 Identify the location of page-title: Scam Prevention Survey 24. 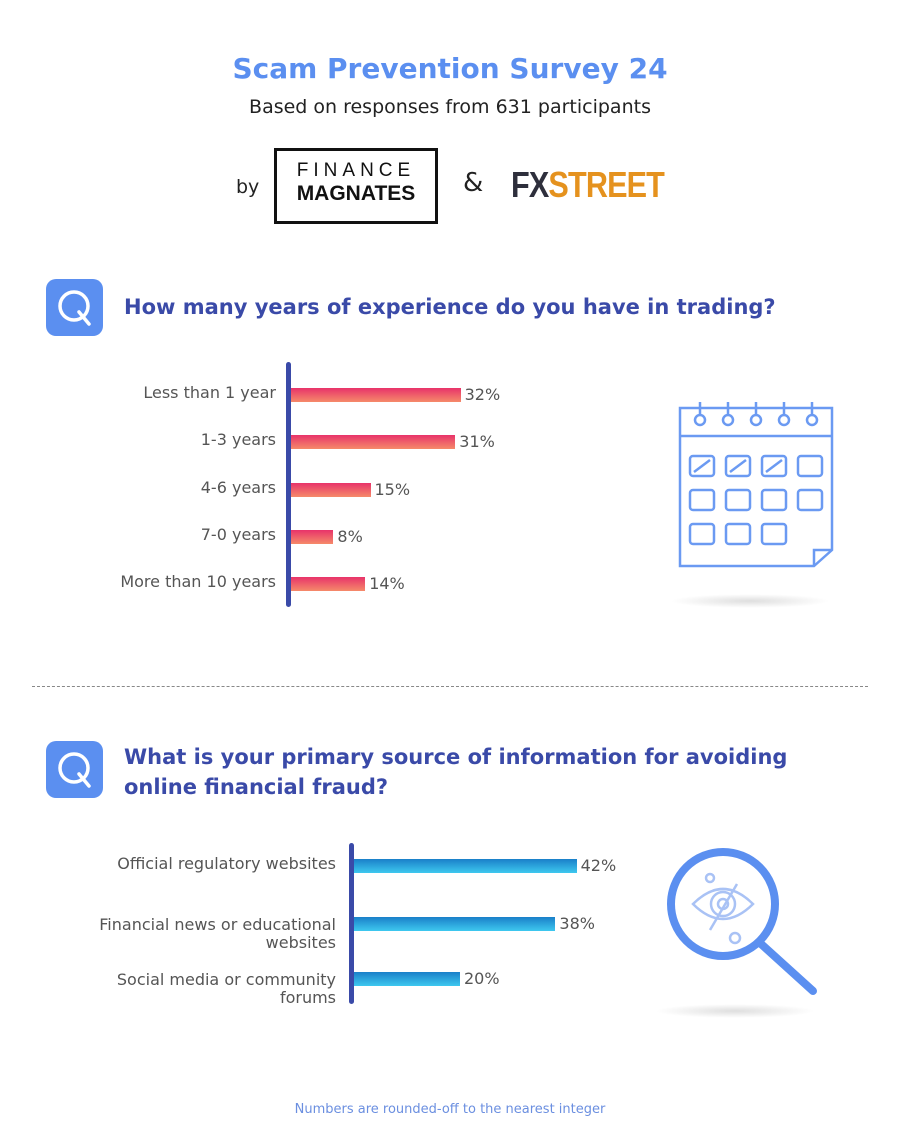
(450, 68).